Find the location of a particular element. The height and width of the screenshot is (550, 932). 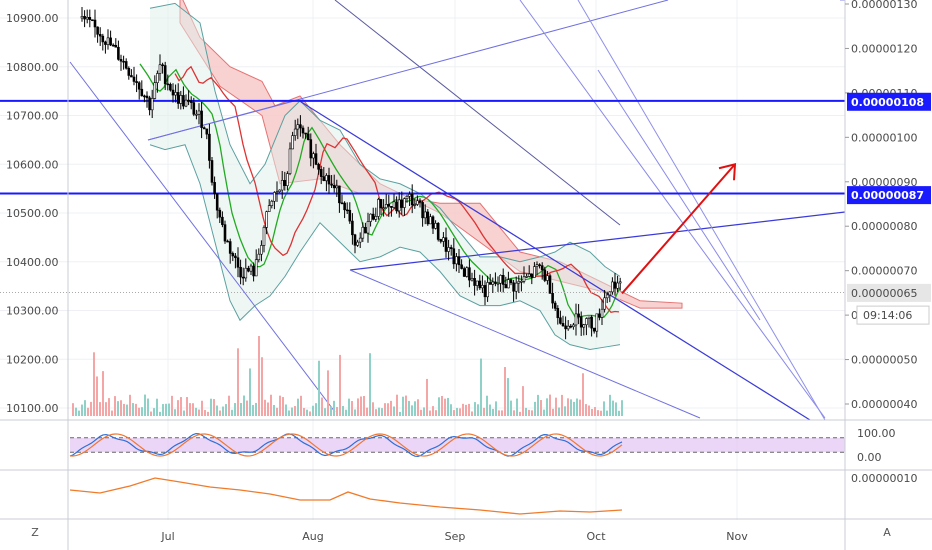

corner-right-button: A is located at coordinates (887, 532).